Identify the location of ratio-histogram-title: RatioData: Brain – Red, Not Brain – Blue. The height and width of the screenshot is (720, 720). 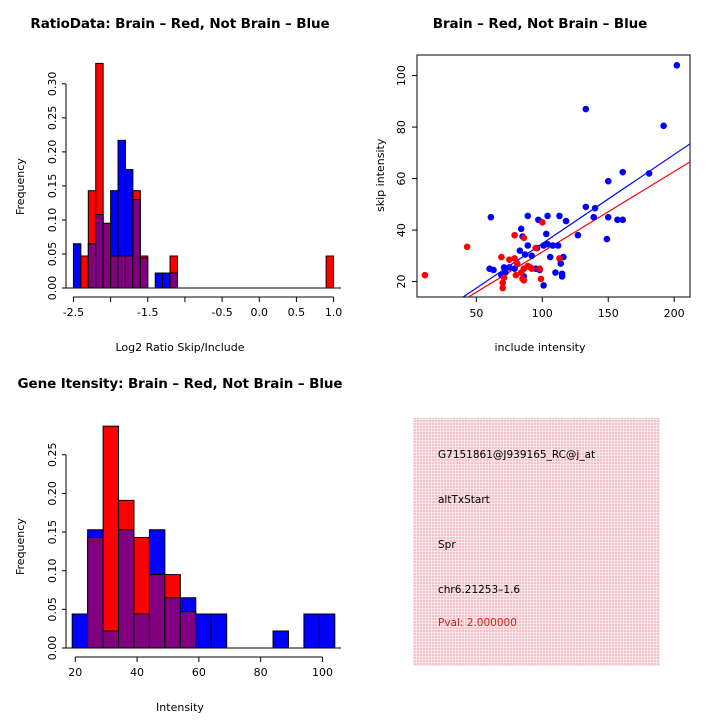
(180, 24).